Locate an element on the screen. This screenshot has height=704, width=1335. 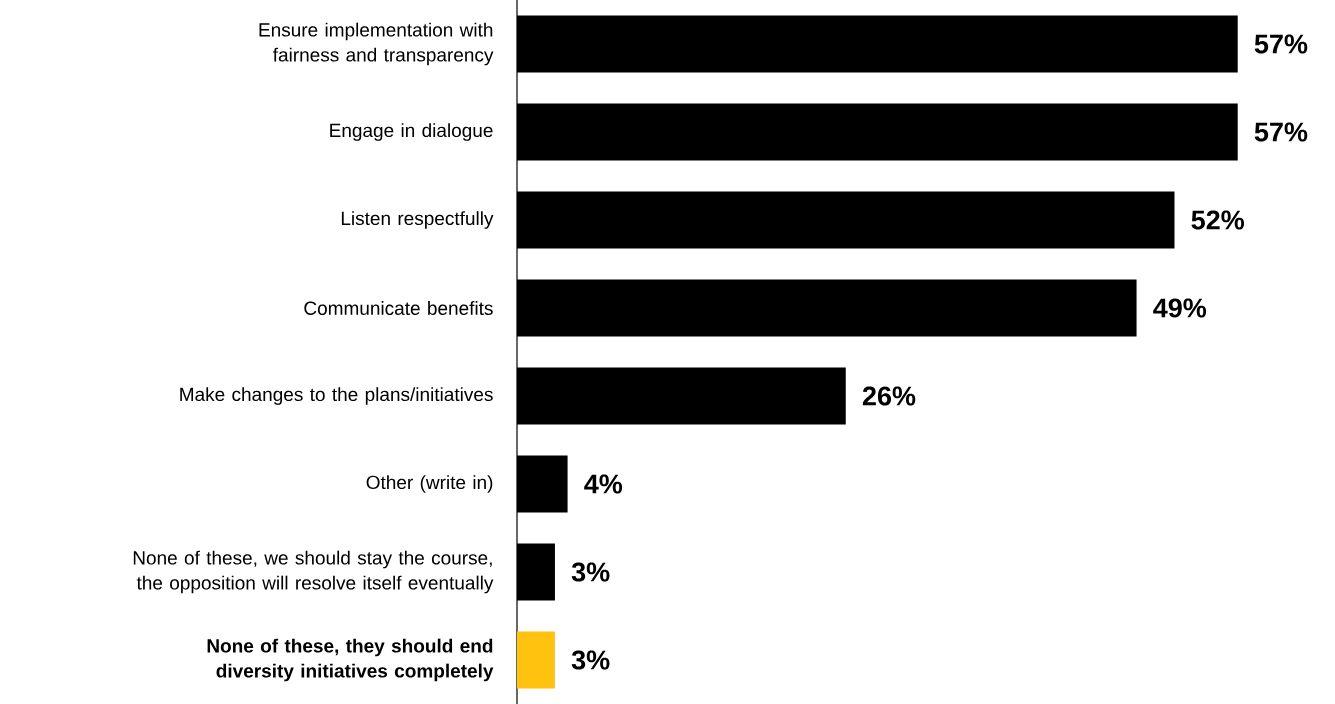
data-label: 52% is located at coordinates (1218, 220).